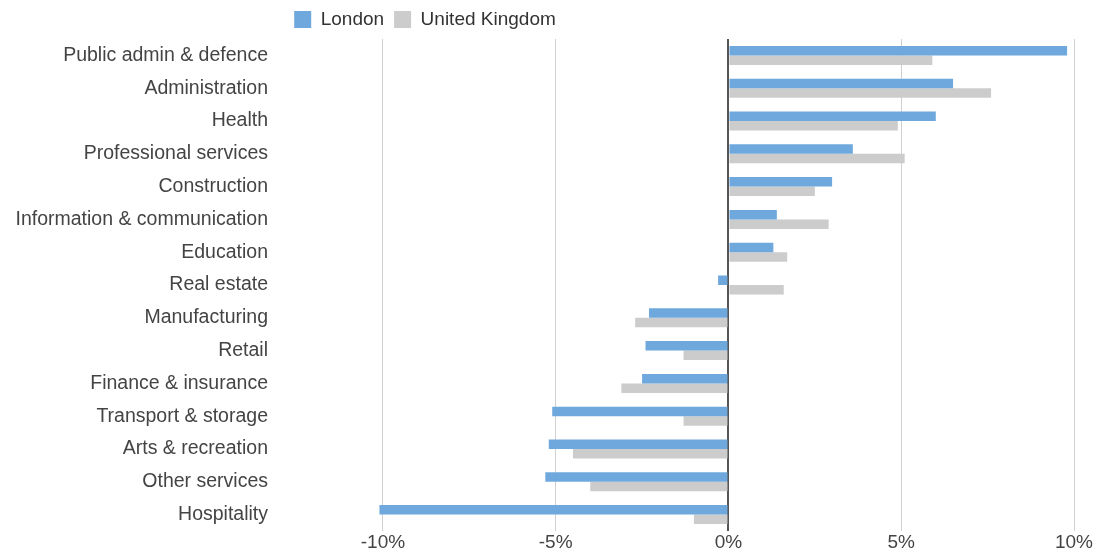 This screenshot has width=1097, height=553. I want to click on y-tick-label: Administration, so click(206, 86).